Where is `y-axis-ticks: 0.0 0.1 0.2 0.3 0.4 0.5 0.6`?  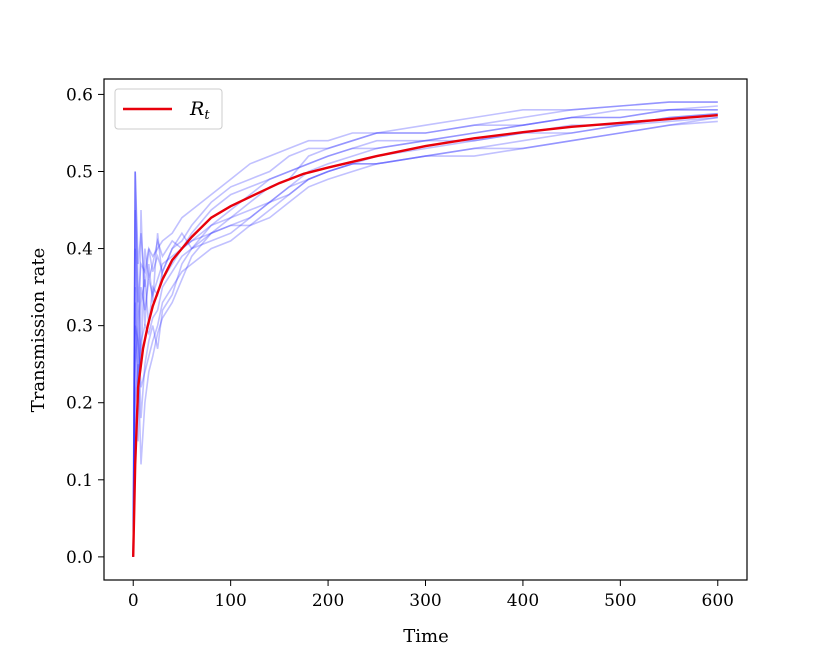 y-axis-ticks: 0.0 0.1 0.2 0.3 0.4 0.5 0.6 is located at coordinates (85, 326).